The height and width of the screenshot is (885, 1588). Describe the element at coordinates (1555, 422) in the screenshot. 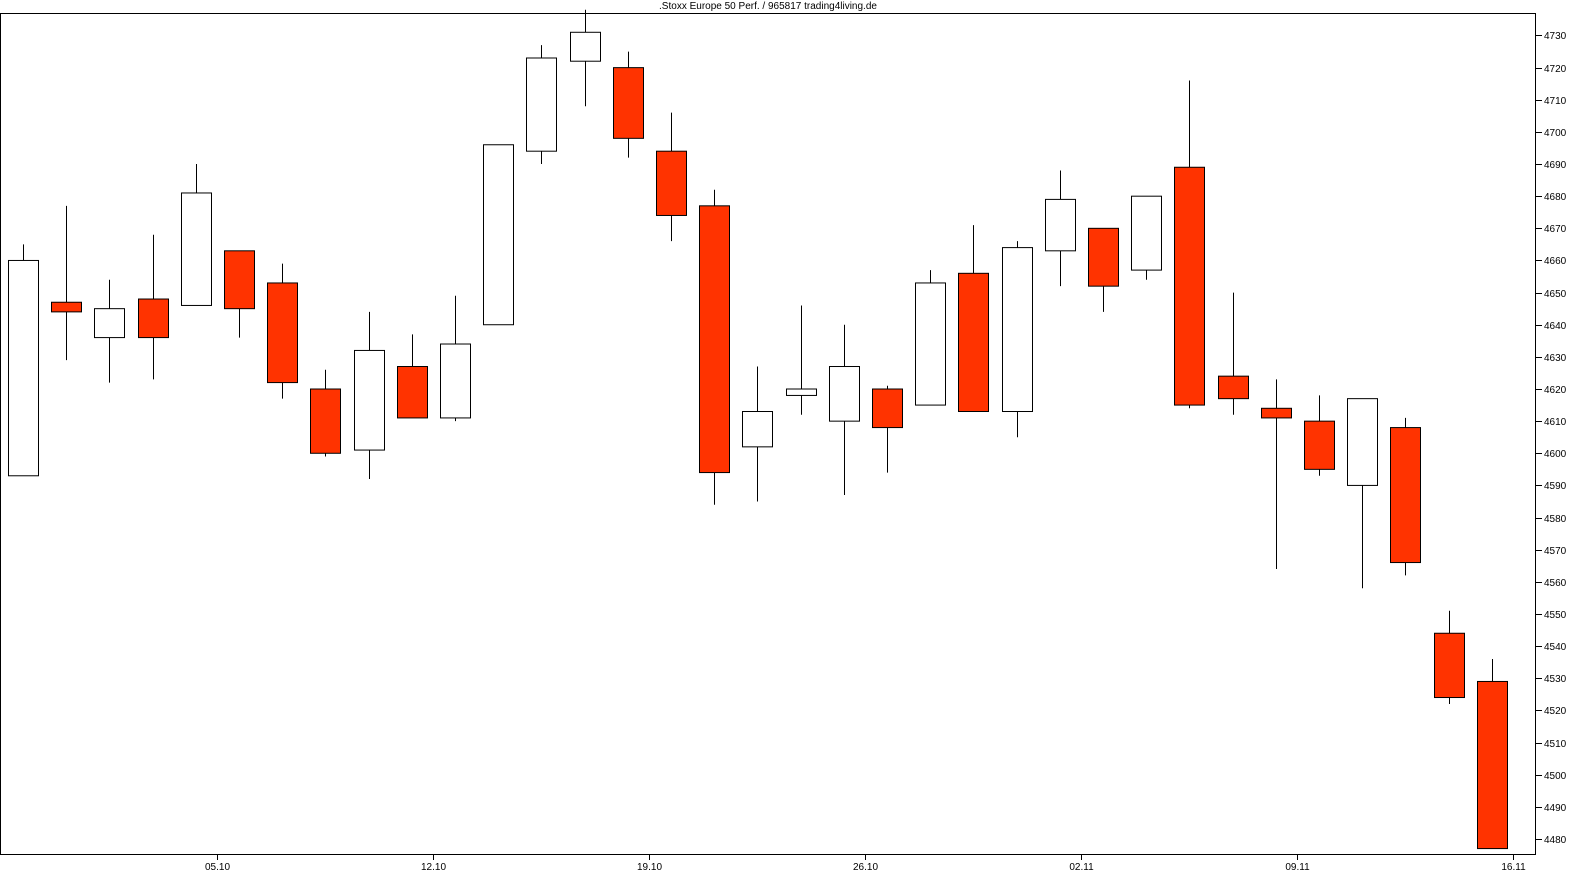

I see `y-tick-label: 4610` at that location.